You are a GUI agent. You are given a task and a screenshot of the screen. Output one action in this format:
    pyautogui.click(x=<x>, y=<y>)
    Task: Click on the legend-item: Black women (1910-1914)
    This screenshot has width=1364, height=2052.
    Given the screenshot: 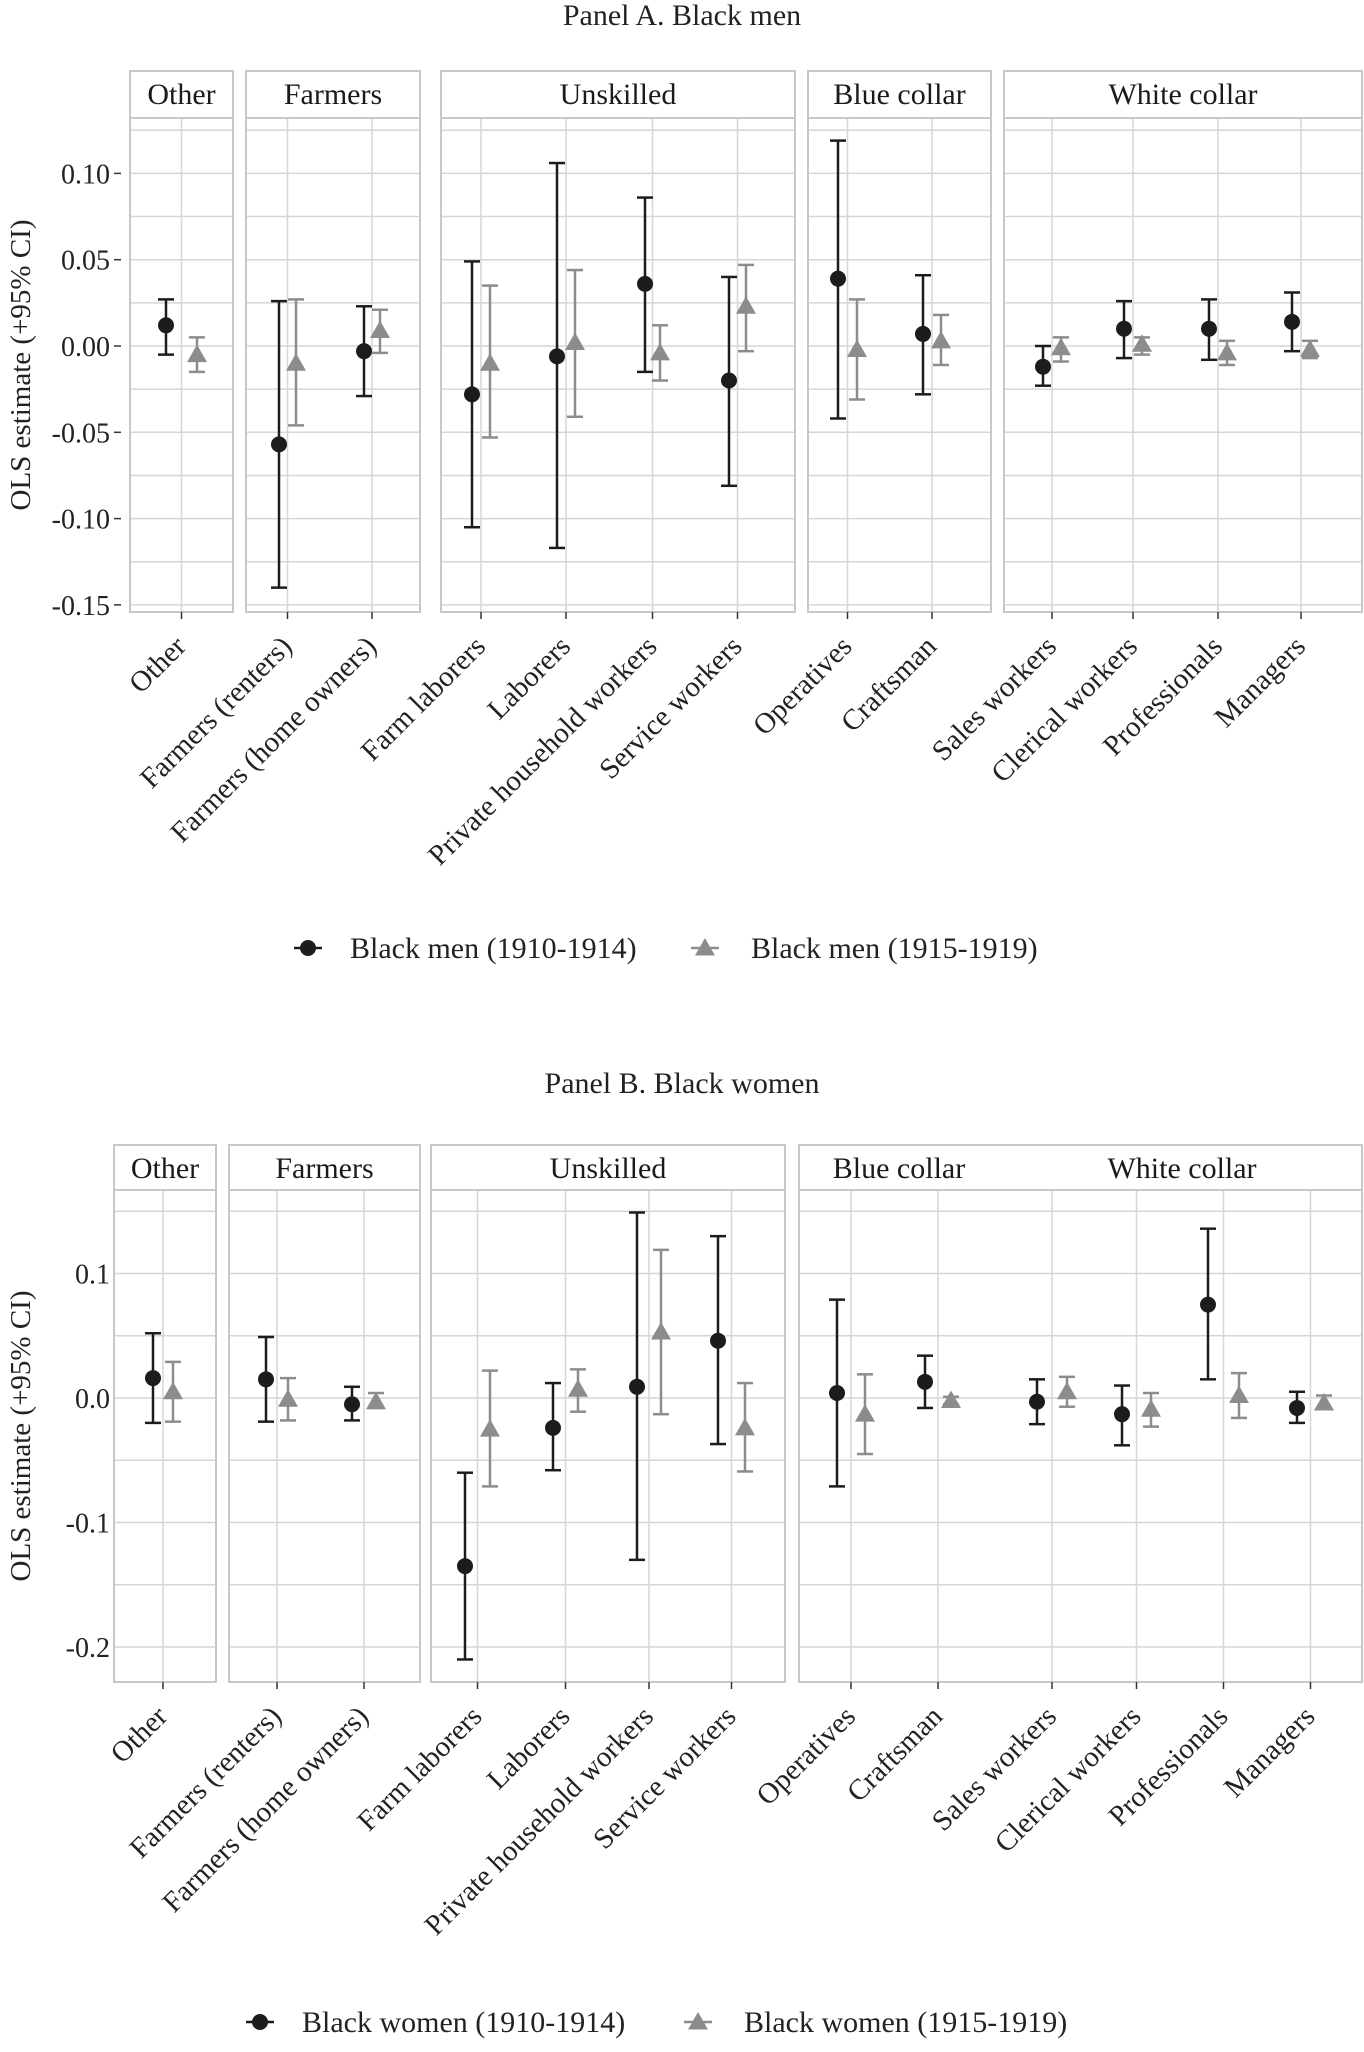 What is the action you would take?
    pyautogui.click(x=435, y=2022)
    